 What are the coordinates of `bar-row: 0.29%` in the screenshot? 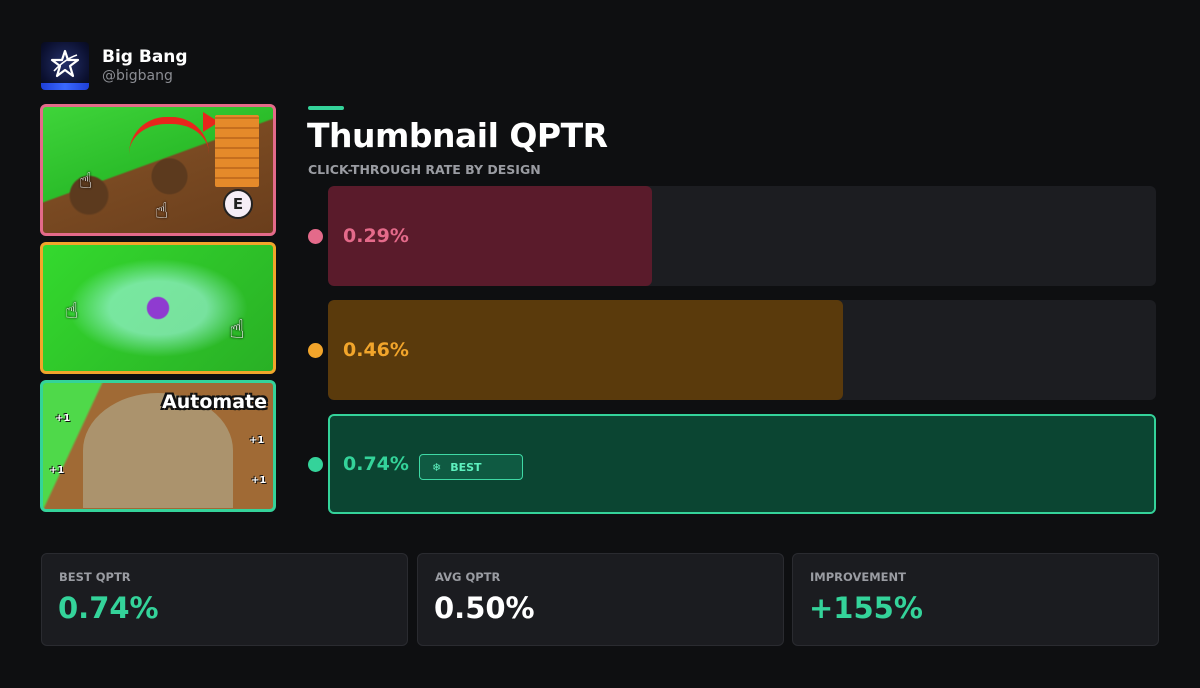 It's located at (732, 236).